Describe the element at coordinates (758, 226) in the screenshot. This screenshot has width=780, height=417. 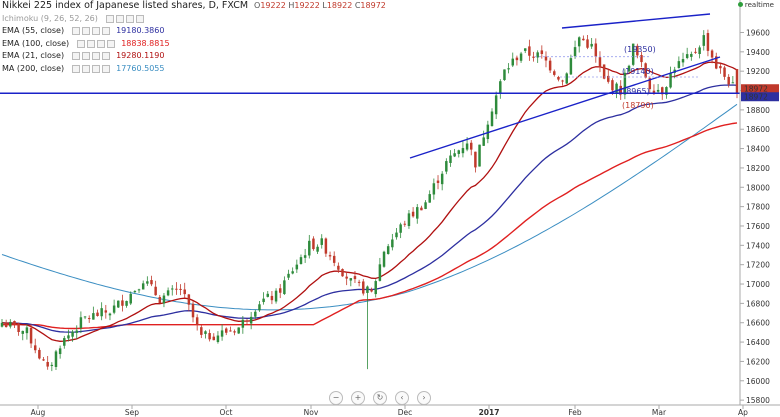
I see `y-tick-label: 17600` at that location.